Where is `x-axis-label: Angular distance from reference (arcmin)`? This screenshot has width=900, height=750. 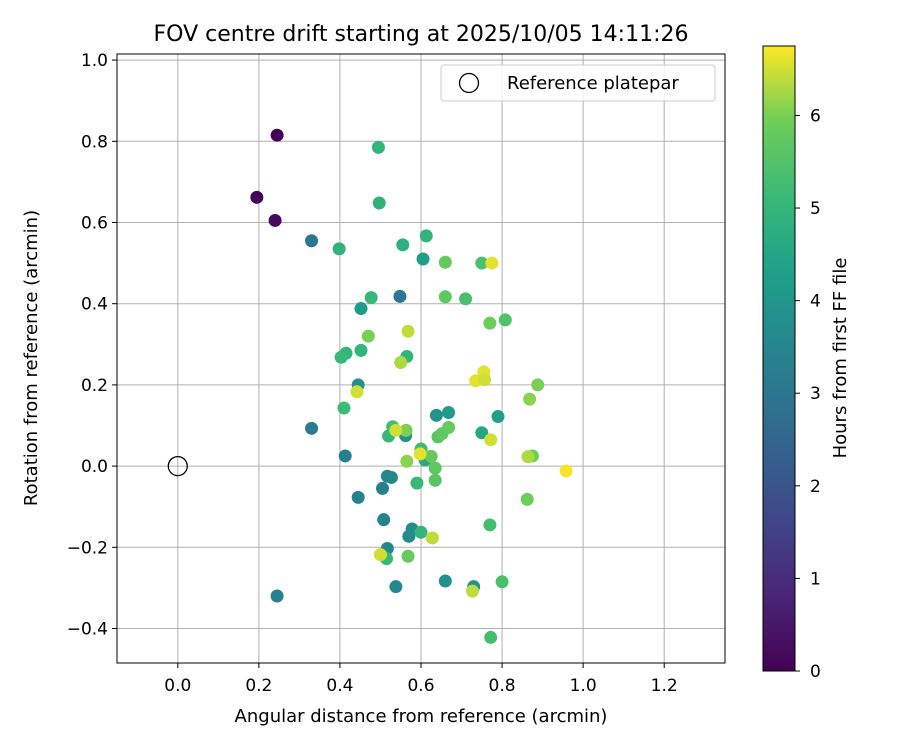
x-axis-label: Angular distance from reference (arcmin) is located at coordinates (421, 716).